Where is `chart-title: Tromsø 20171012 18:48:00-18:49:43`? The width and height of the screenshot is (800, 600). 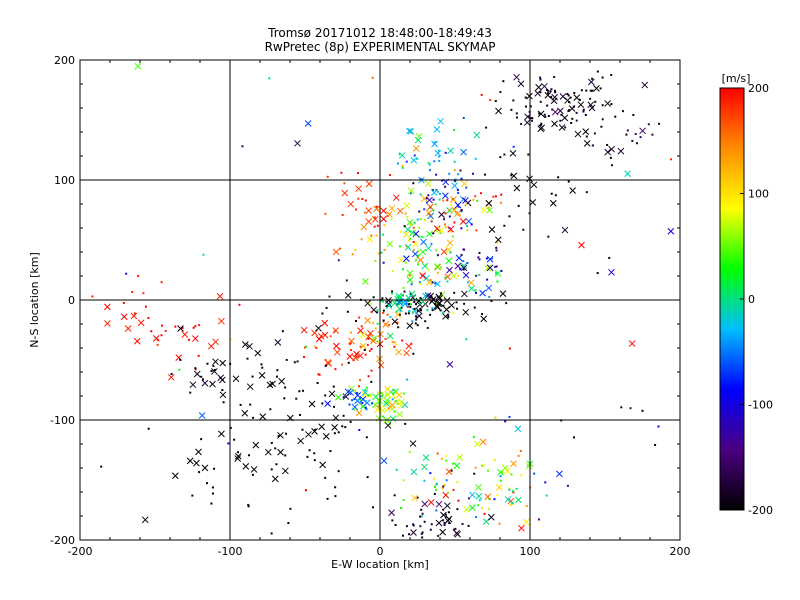 chart-title: Tromsø 20171012 18:48:00-18:49:43 is located at coordinates (379, 33).